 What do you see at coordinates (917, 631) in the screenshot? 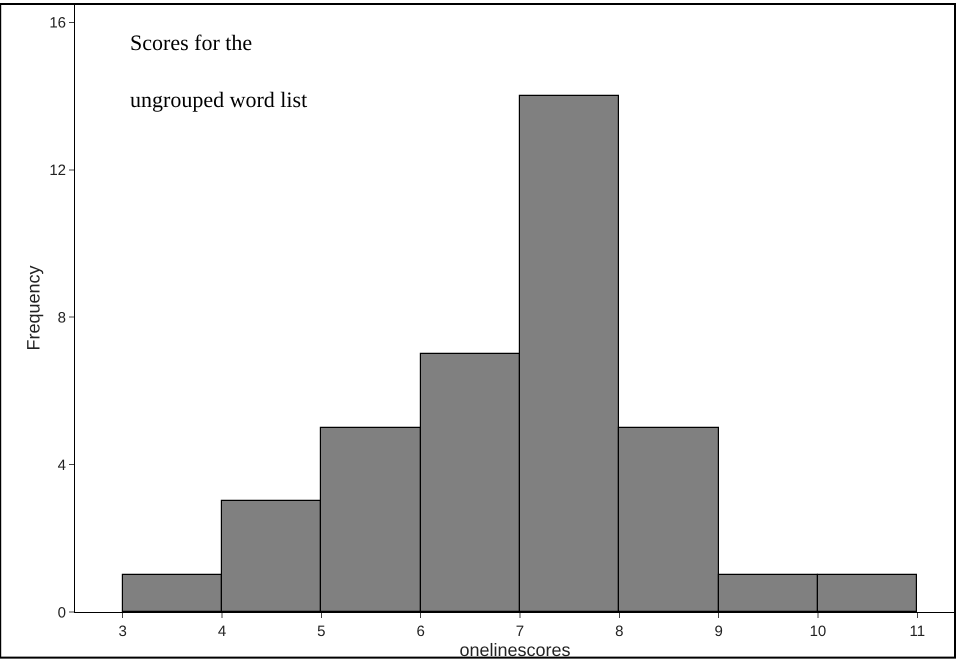
I see `x-tick-label: 11` at bounding box center [917, 631].